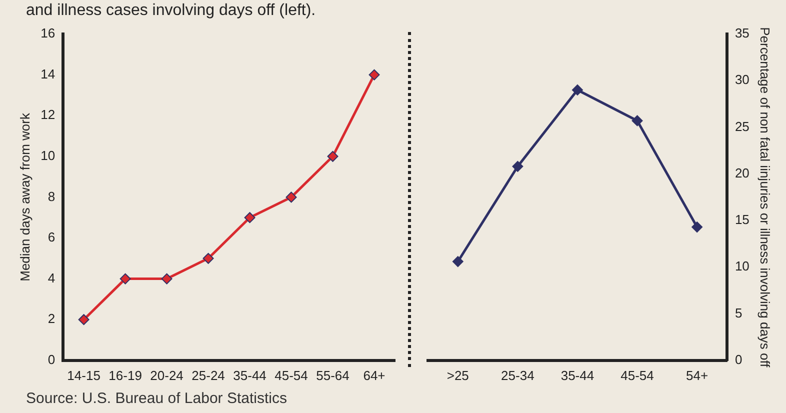 The image size is (786, 413). What do you see at coordinates (171, 11) in the screenshot?
I see `chart-title: and illness cases involving days off (left).` at bounding box center [171, 11].